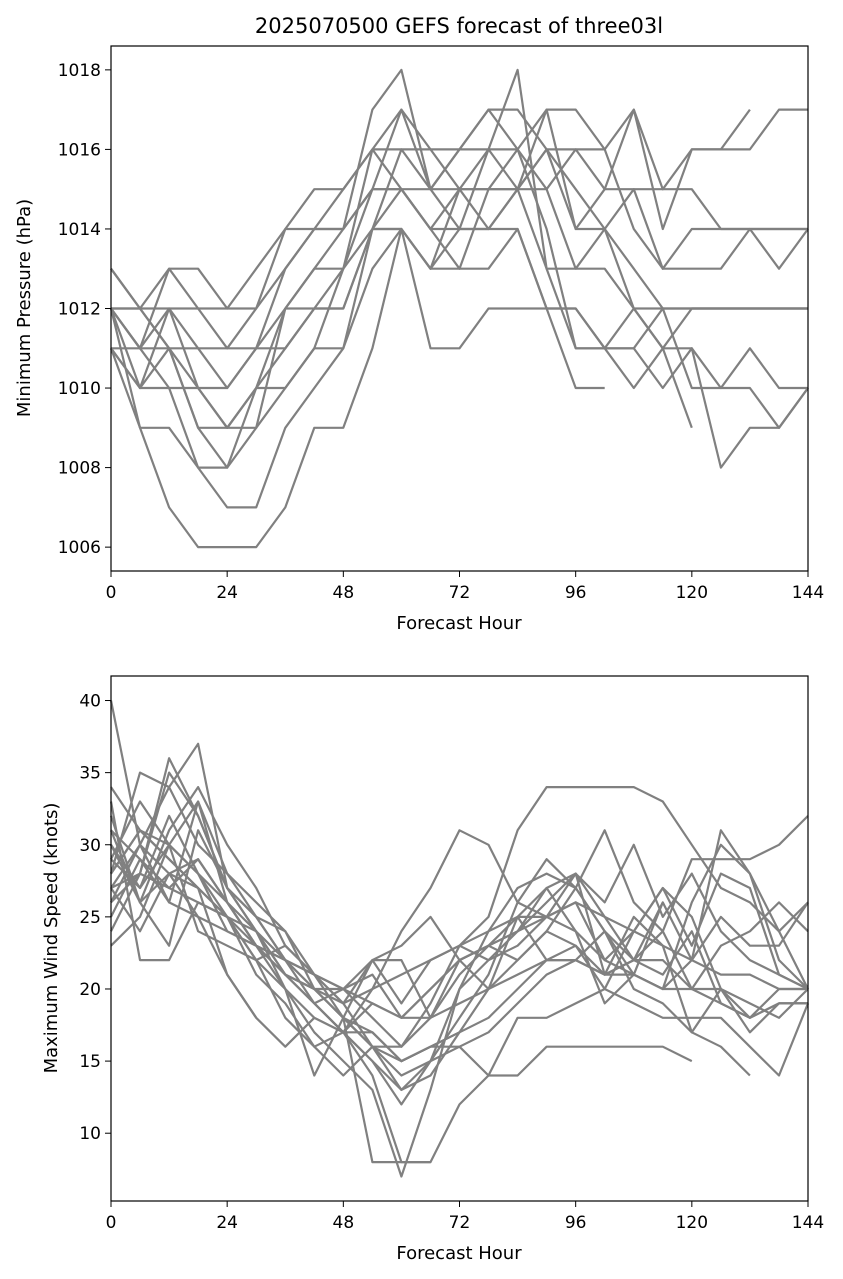  I want to click on pressure-x-tick-label-144: 144, so click(808, 593).